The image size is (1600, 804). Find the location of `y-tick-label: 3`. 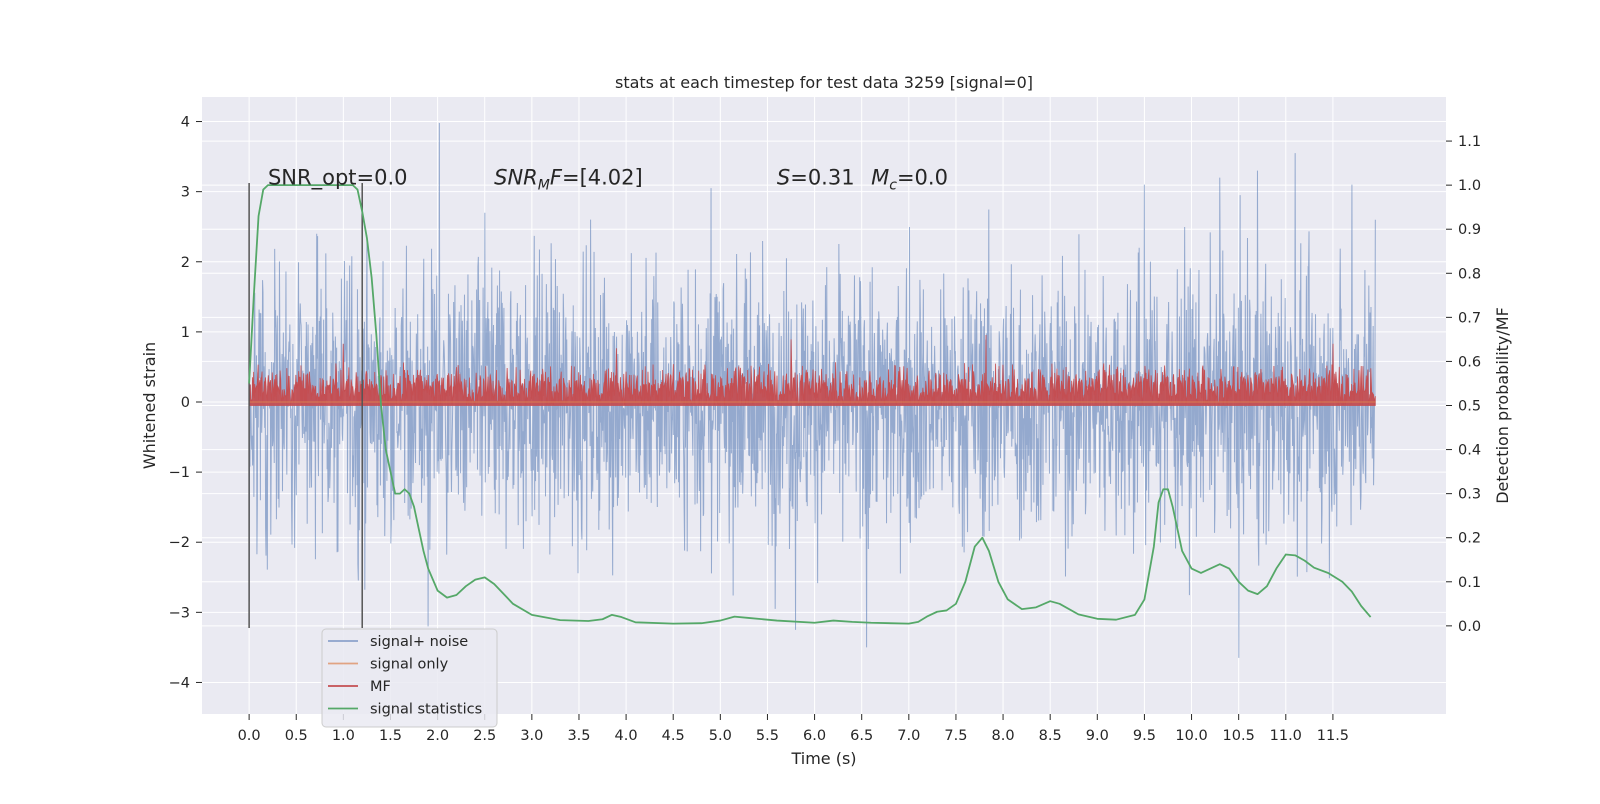

y-tick-label: 3 is located at coordinates (185, 193).